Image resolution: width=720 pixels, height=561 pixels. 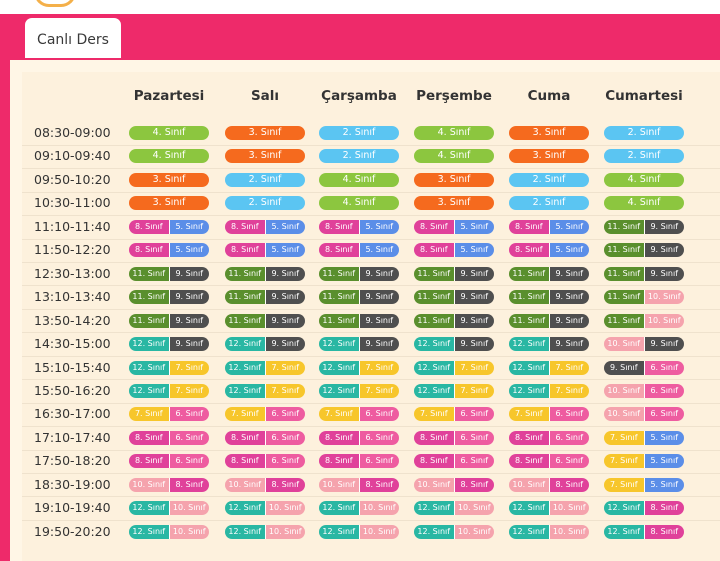 What do you see at coordinates (644, 367) in the screenshot?
I see `class-pill-split: 9. Sınıf 6. Sınıf` at bounding box center [644, 367].